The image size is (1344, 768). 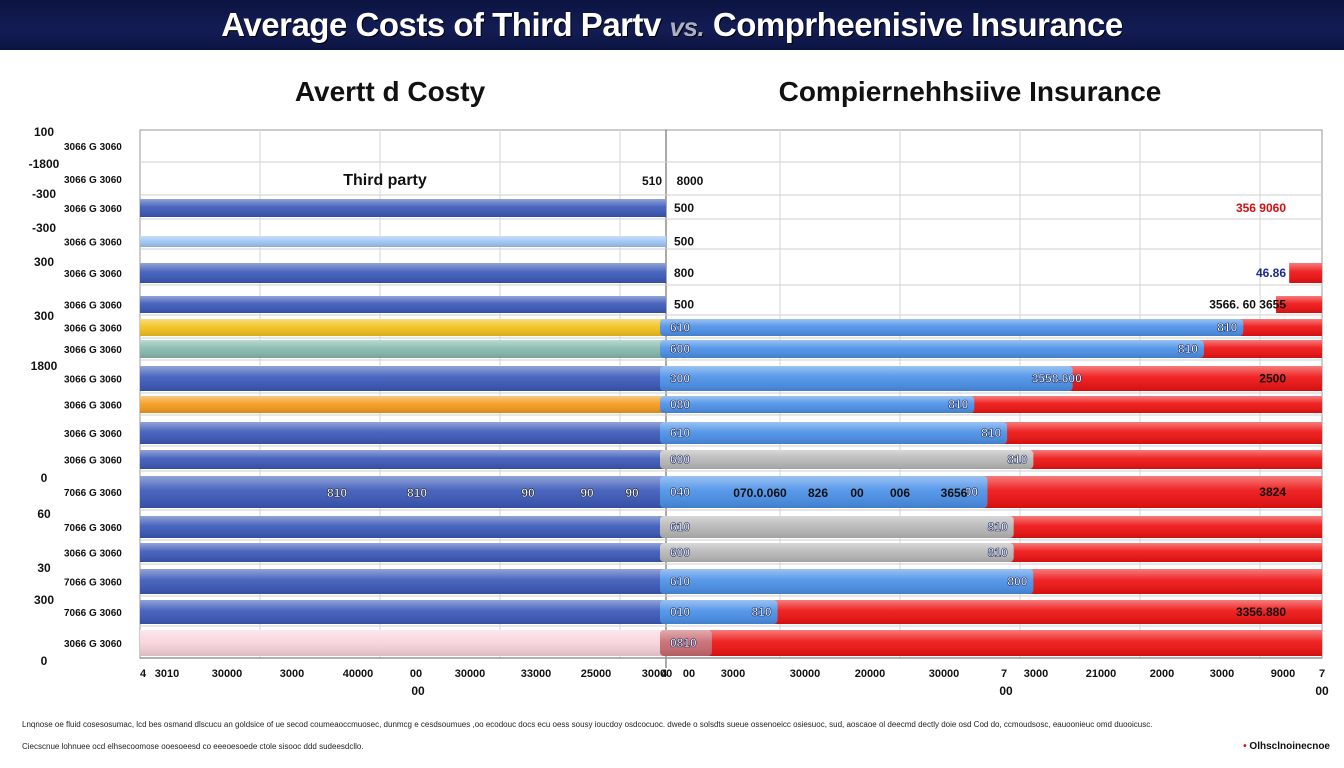 What do you see at coordinates (1261, 612) in the screenshot?
I see `red-value-label: 3356.880` at bounding box center [1261, 612].